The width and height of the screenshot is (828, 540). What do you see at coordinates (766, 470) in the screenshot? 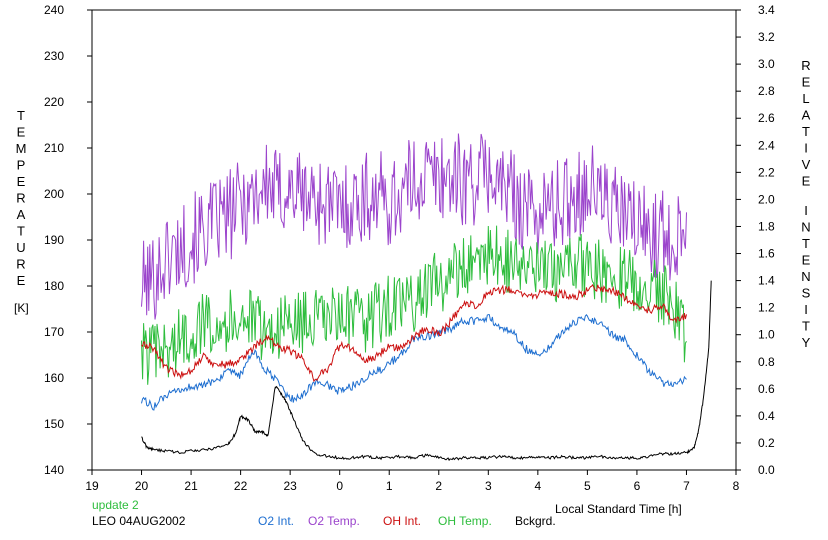
I see `y-right-tick-label: 0.0` at bounding box center [766, 470].